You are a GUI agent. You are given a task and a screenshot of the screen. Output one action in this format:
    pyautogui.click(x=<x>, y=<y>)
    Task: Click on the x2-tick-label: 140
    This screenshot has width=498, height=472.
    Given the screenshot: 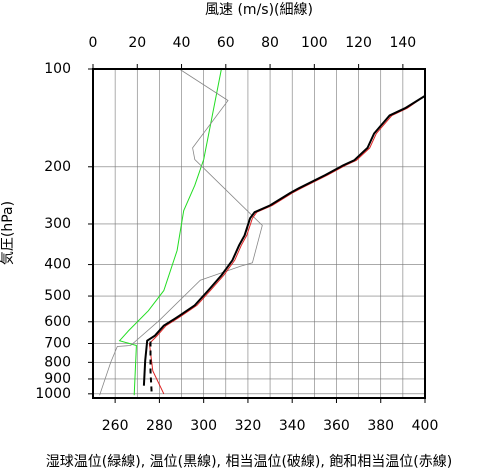 What is the action you would take?
    pyautogui.click(x=402, y=43)
    